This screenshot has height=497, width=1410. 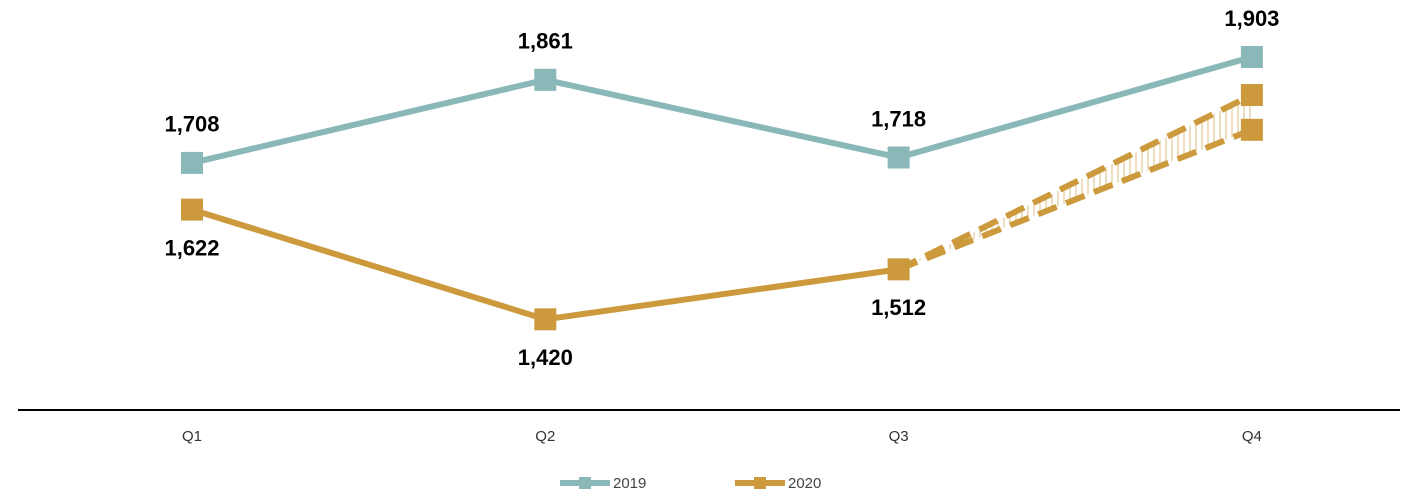 I want to click on series-line, so click(x=545, y=264).